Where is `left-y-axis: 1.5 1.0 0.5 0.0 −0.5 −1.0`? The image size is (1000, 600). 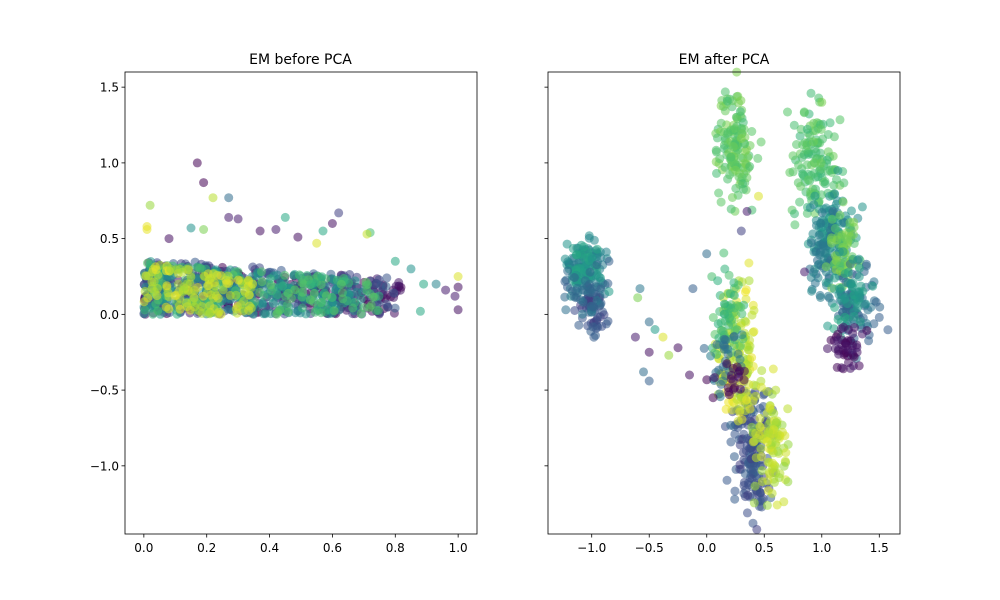
left-y-axis: 1.5 1.0 0.5 0.0 −0.5 −1.0 is located at coordinates (107, 277).